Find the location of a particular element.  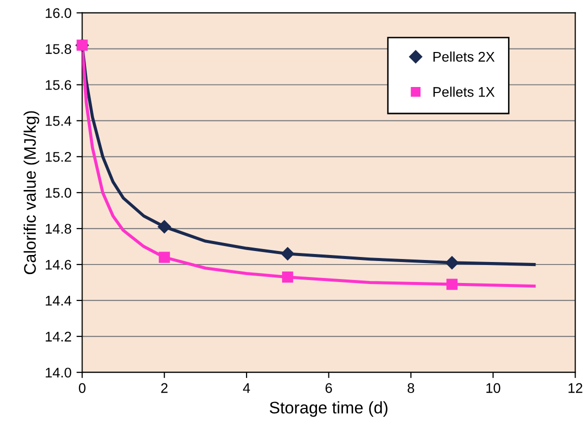

y-tick-label: 14.8 is located at coordinates (59, 229).